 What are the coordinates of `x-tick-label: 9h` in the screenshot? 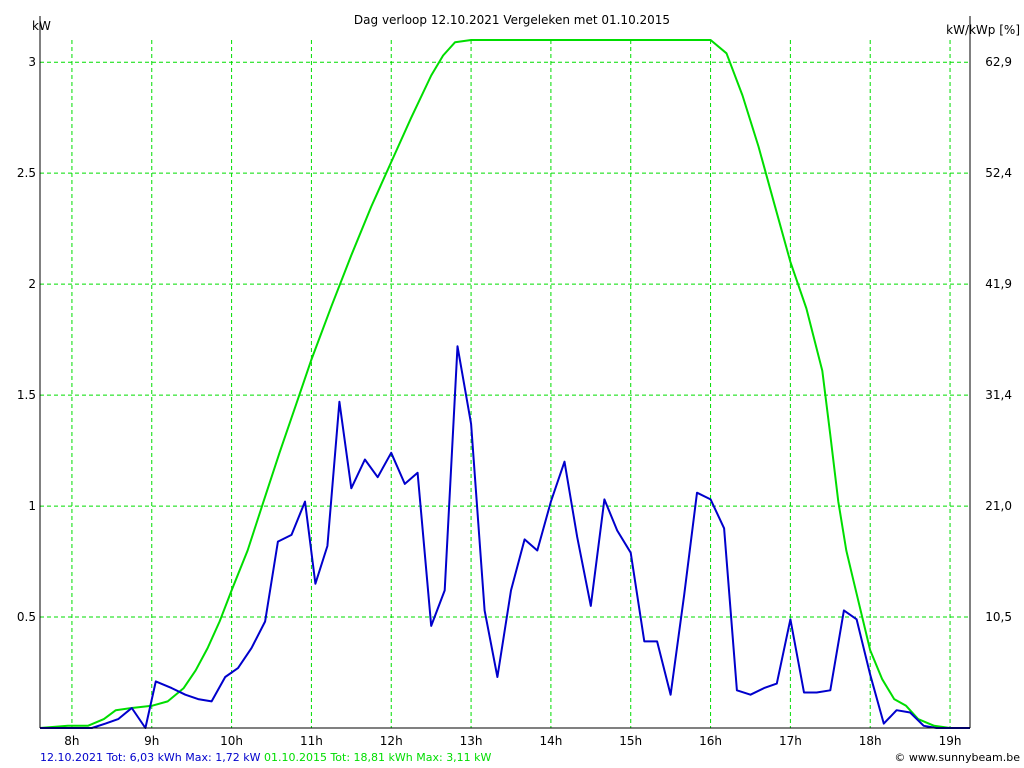 It's located at (151, 741).